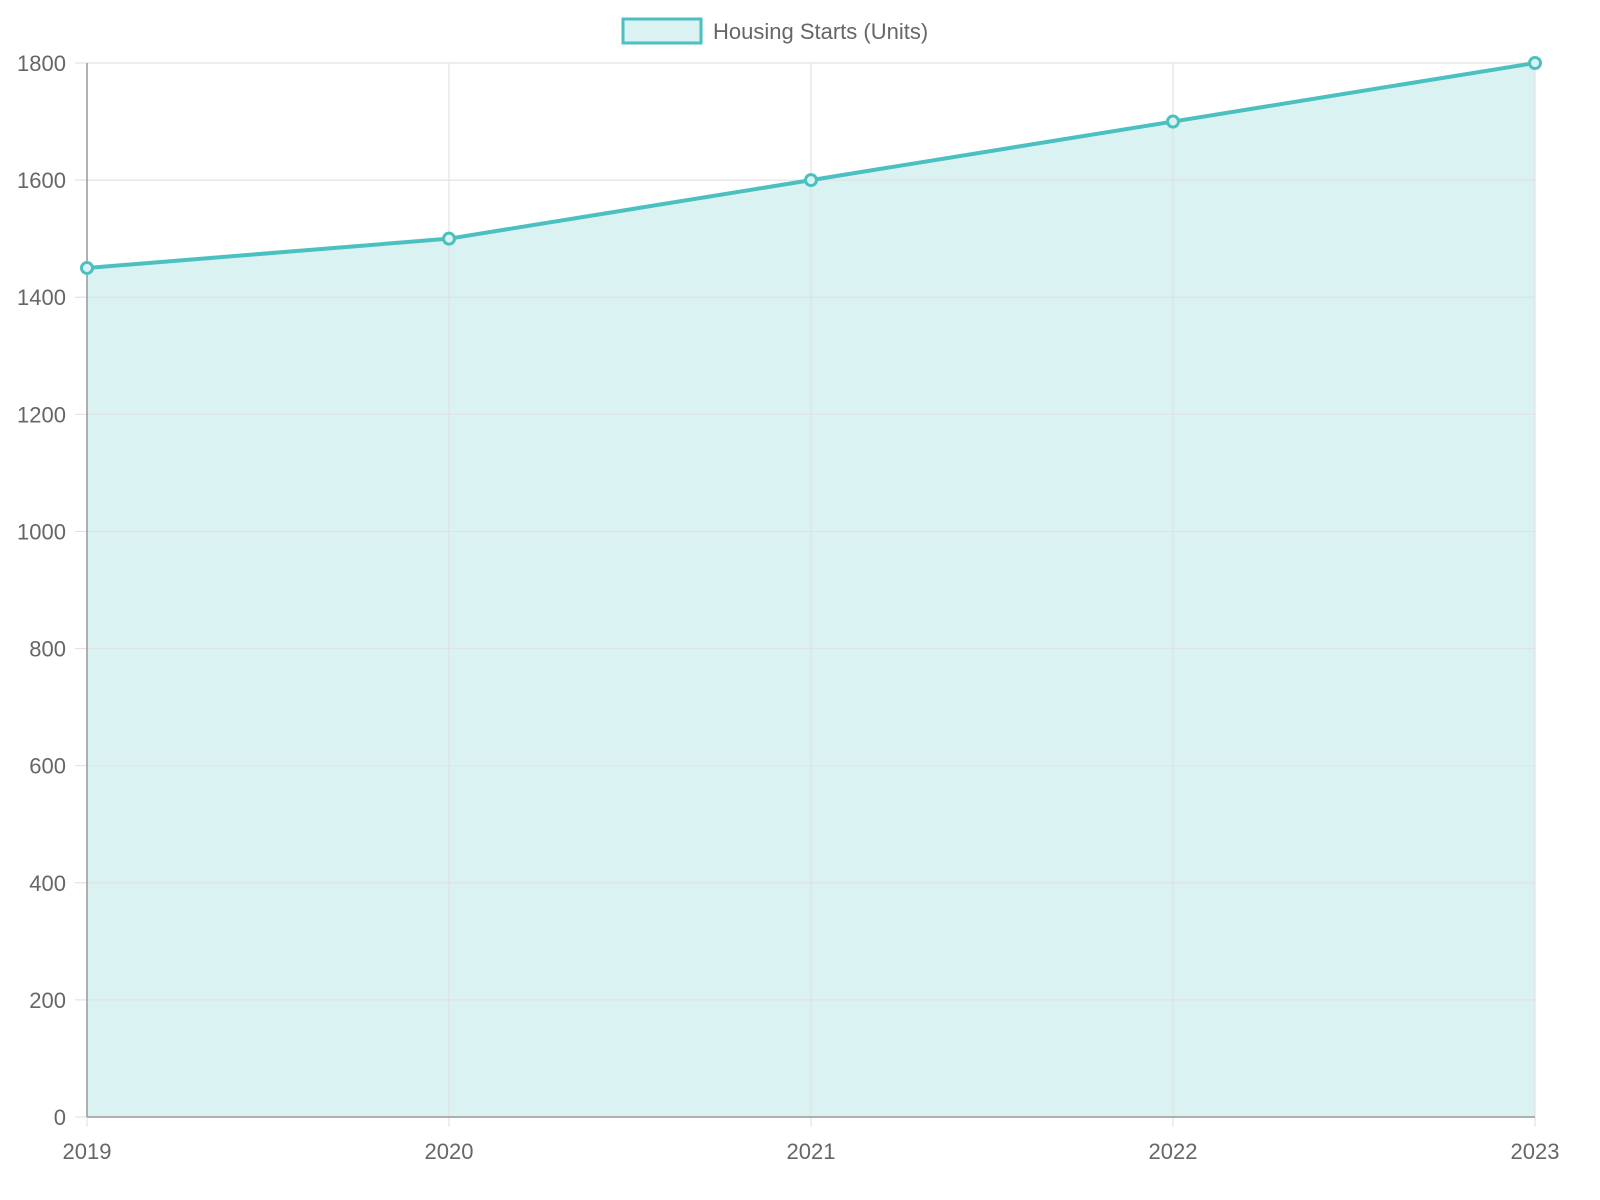  Describe the element at coordinates (811, 1151) in the screenshot. I see `x-tick-label: 2021` at that location.